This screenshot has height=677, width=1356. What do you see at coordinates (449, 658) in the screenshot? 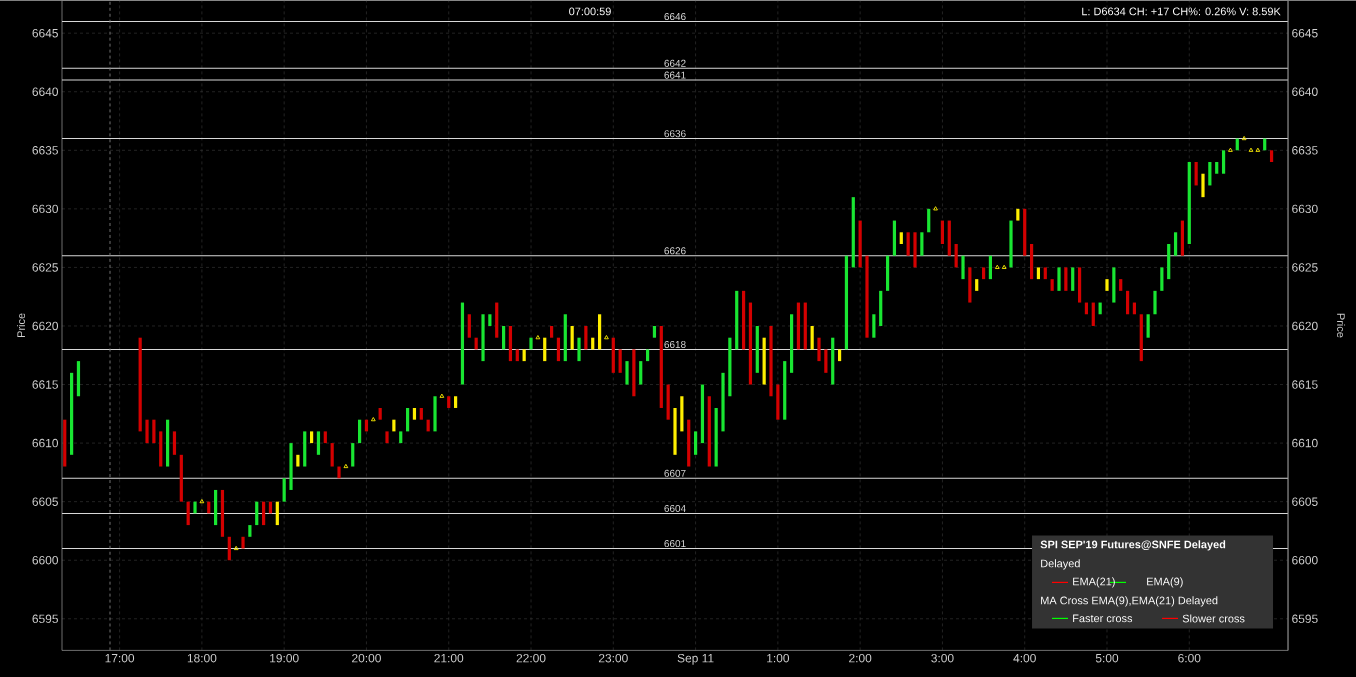
I see `x-tick-label: 21:00` at bounding box center [449, 658].